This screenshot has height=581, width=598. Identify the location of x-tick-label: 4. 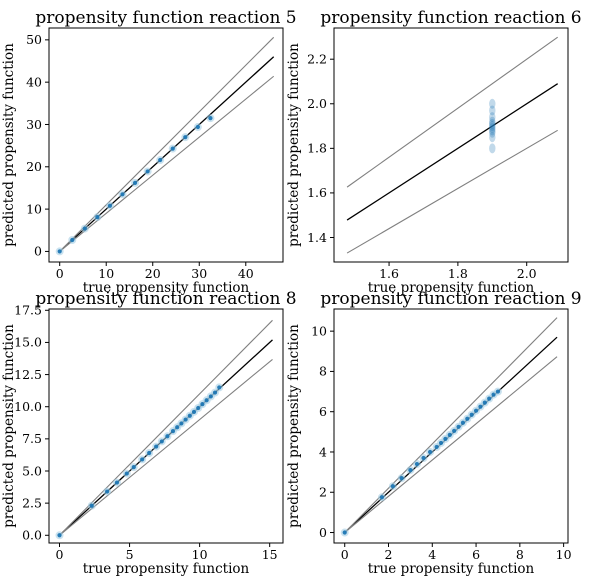
(432, 554).